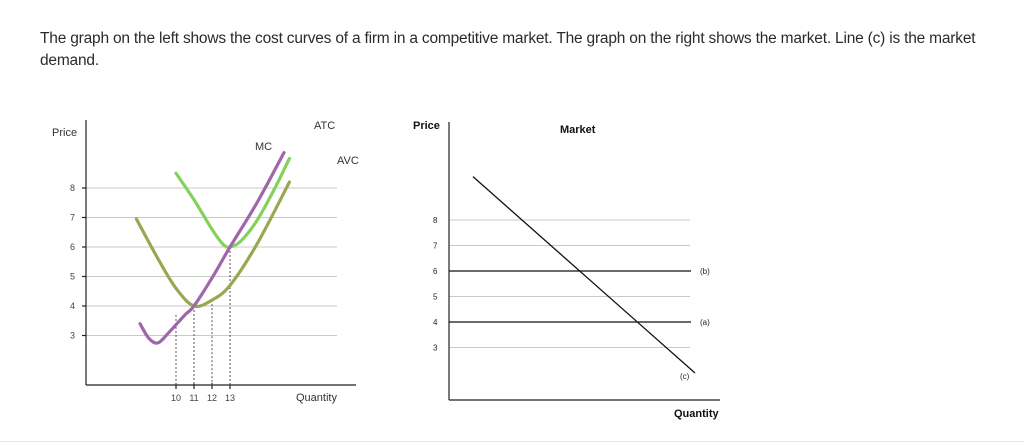  What do you see at coordinates (435, 322) in the screenshot?
I see `market-y-tick-label: 4` at bounding box center [435, 322].